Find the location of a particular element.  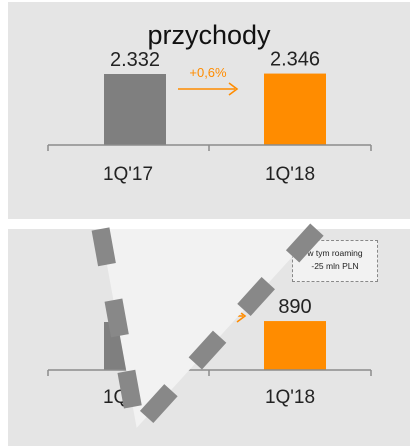

change-label: +0,6% is located at coordinates (208, 72).